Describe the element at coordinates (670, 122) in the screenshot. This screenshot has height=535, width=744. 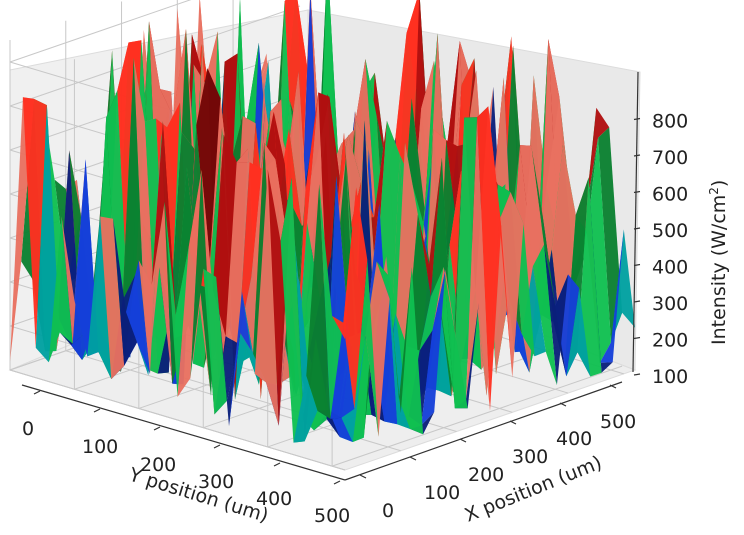
I see `z-tick-label: 800` at that location.